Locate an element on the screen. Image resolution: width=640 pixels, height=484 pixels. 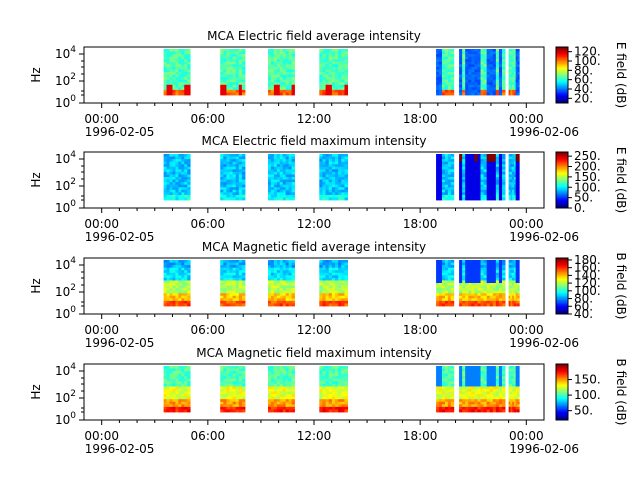
colorbar-tick-label: 50. is located at coordinates (583, 411).